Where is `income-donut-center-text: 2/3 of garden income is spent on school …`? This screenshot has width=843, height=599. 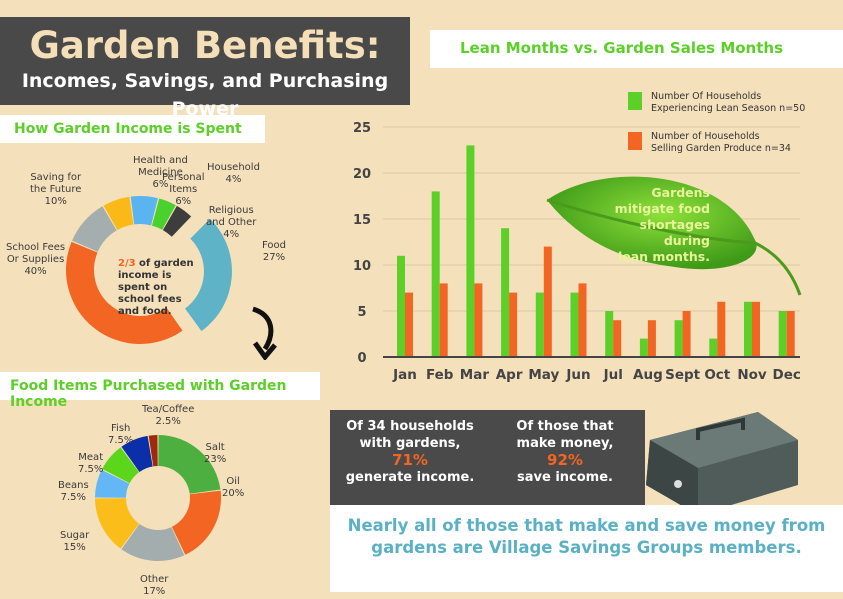 income-donut-center-text: 2/3 of garden income is spent on school … is located at coordinates (158, 288).